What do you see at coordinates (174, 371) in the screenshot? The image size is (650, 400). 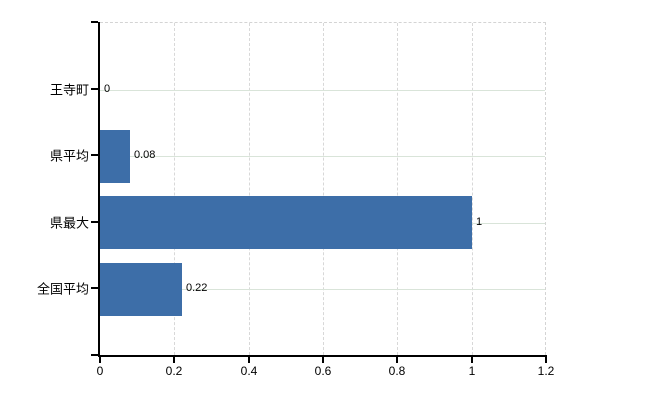 I see `x-axis-tick-label: 0.2` at bounding box center [174, 371].